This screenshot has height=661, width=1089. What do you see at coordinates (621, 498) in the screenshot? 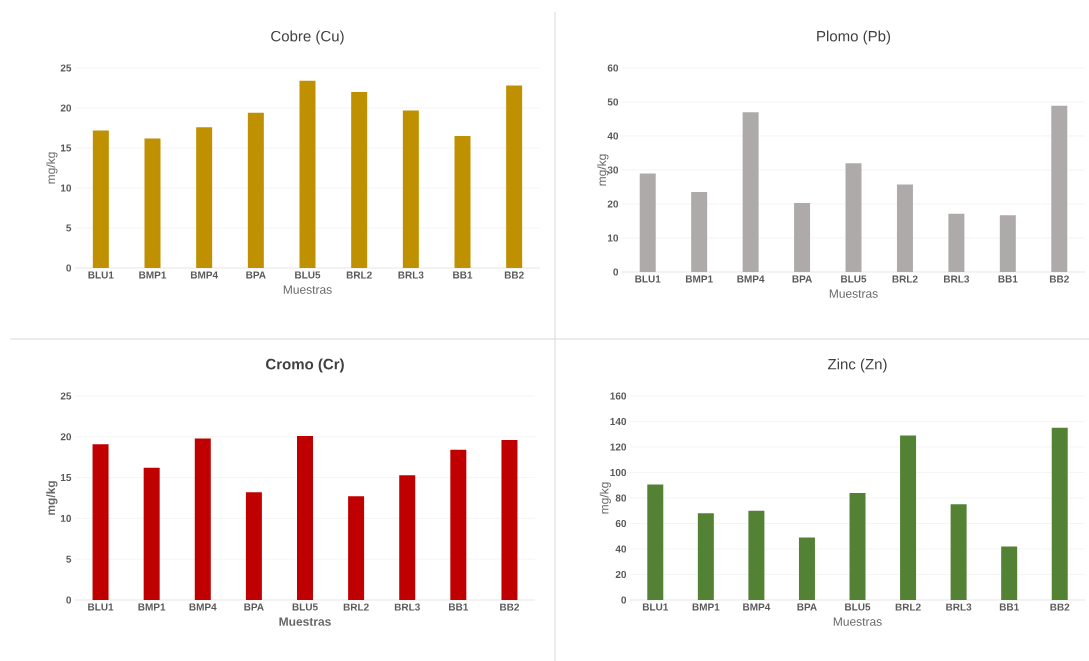
I see `y-tick-label: 80` at bounding box center [621, 498].